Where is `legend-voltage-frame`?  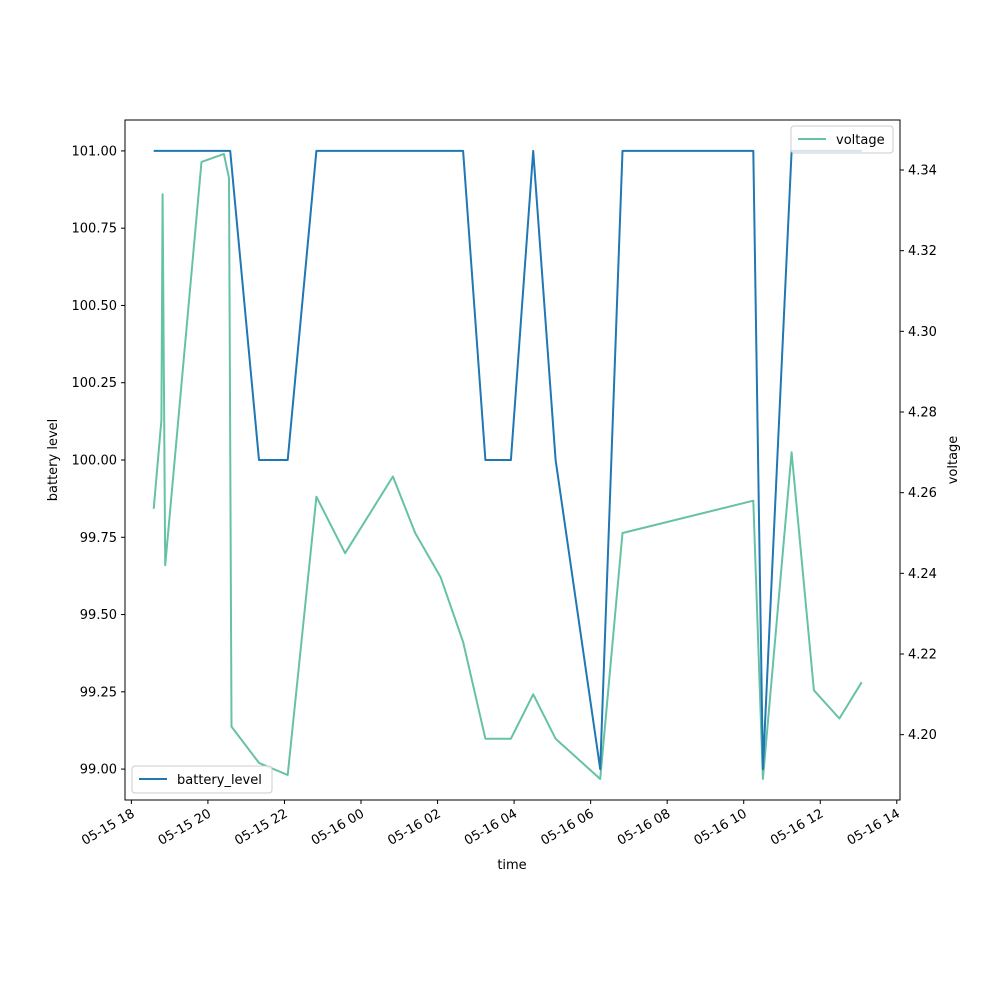
legend-voltage-frame is located at coordinates (842, 139).